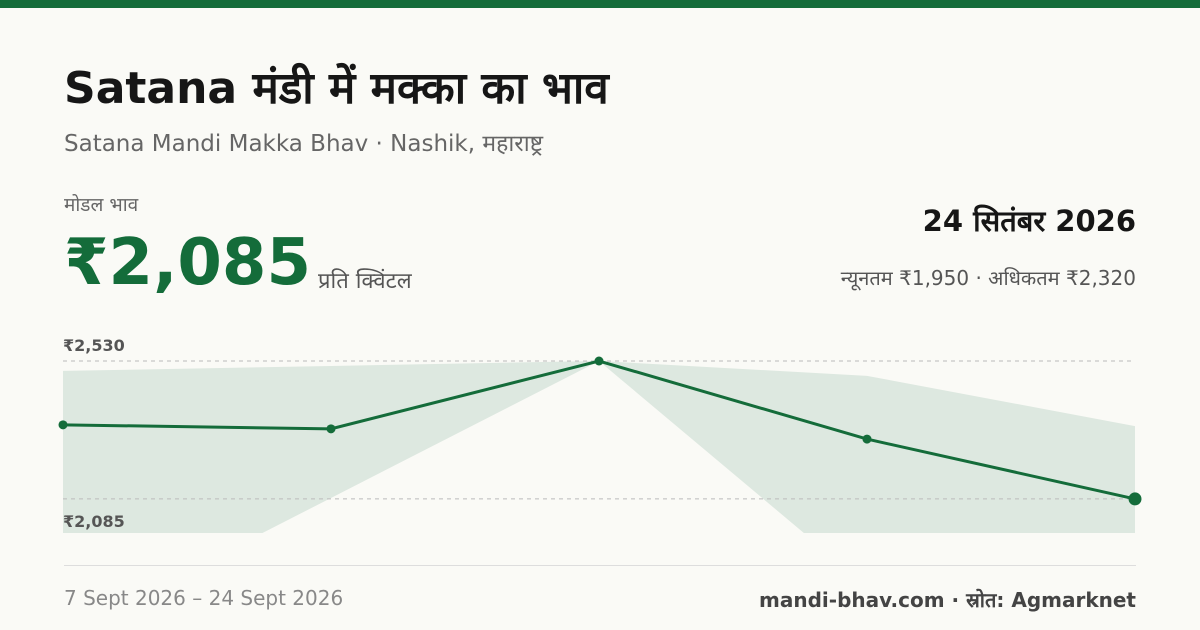 The image size is (1200, 630). Describe the element at coordinates (94, 345) in the screenshot. I see `y-tick-label: ₹2,530` at that location.